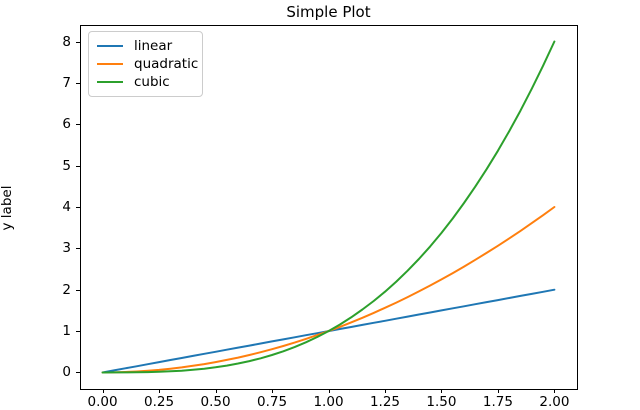 This screenshot has width=640, height=410. What do you see at coordinates (441, 402) in the screenshot?
I see `x-tick-label: 1.50` at bounding box center [441, 402].